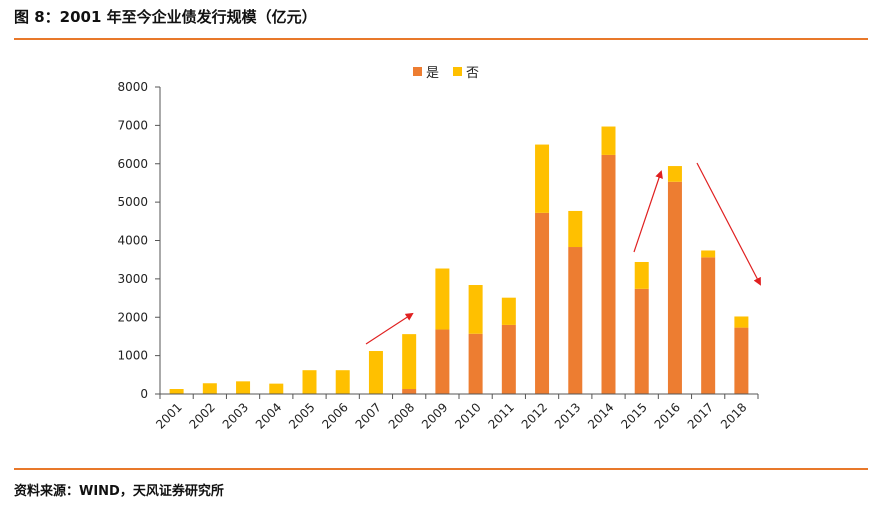 This screenshot has height=512, width=889. Describe the element at coordinates (119, 491) in the screenshot. I see `source-note: 资料来源：WIND，天风证券研究所` at that location.